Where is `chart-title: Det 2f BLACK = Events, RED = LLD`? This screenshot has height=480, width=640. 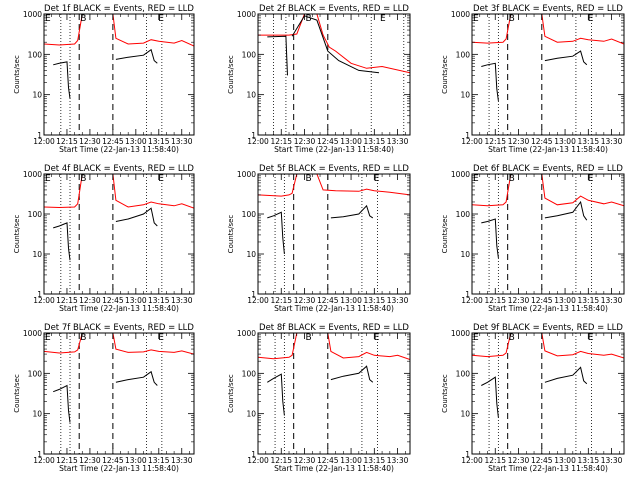 chart-title: Det 2f BLACK = Events, RED = LLD is located at coordinates (334, 9).